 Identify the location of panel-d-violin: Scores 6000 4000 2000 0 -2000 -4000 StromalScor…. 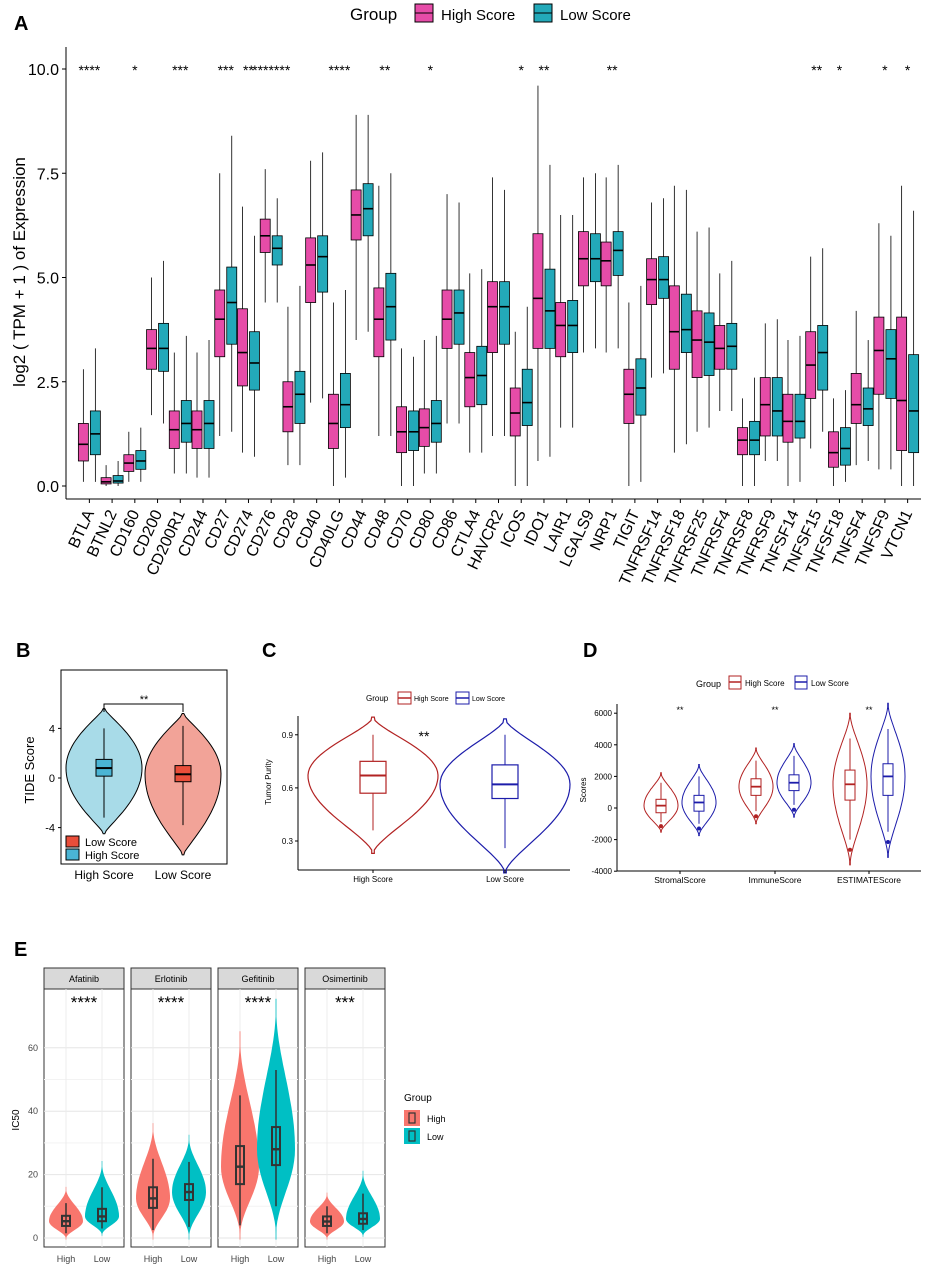
(750, 780).